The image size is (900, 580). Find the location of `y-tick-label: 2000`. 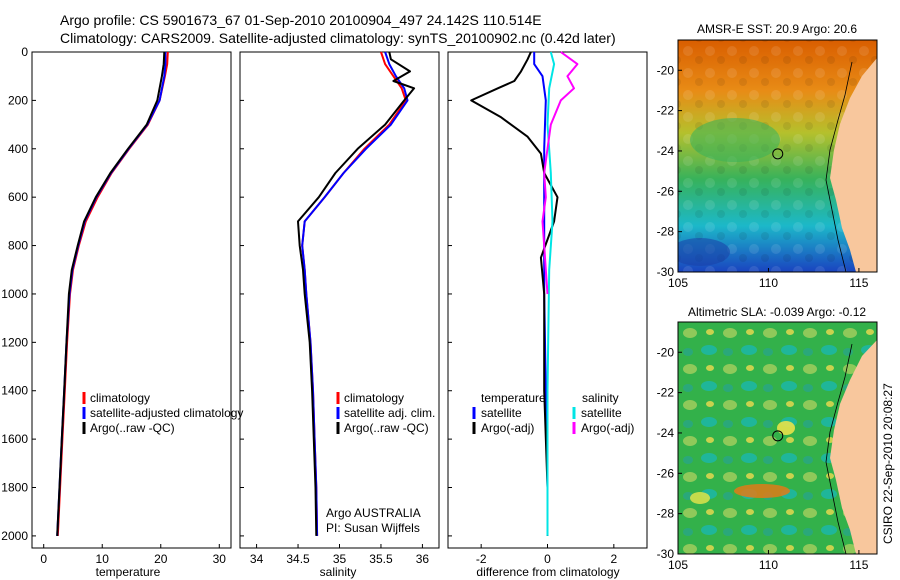

y-tick-label: 2000 is located at coordinates (14, 536).